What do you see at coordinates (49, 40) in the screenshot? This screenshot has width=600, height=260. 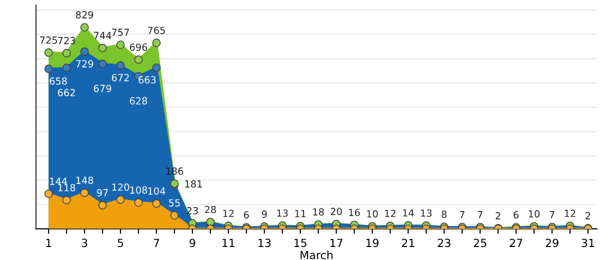 I see `data-label: 725` at bounding box center [49, 40].